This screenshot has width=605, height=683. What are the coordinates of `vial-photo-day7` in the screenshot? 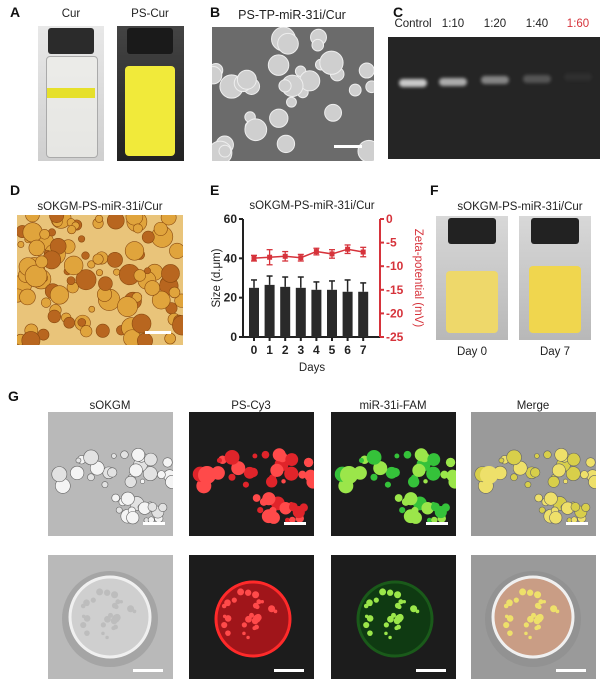 It's located at (555, 278).